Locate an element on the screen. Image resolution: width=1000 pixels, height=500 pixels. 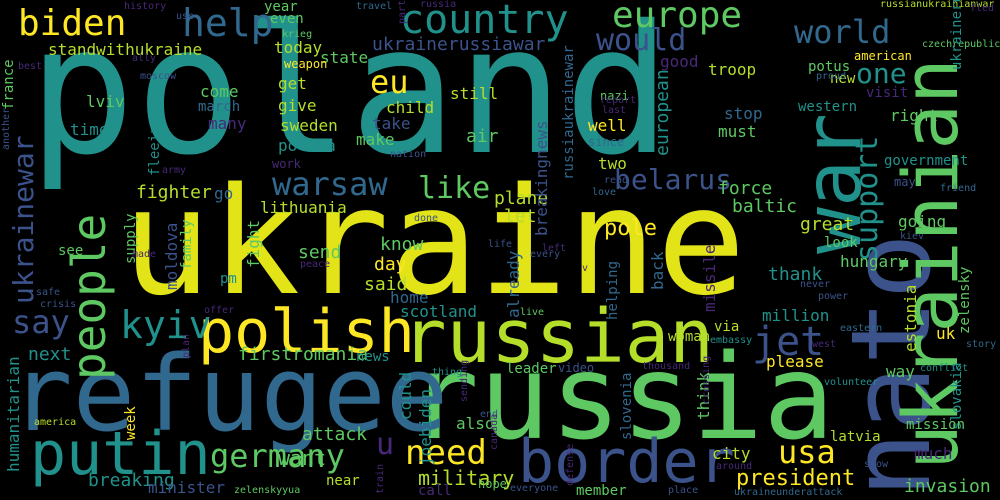
word: border is located at coordinates (626, 462).